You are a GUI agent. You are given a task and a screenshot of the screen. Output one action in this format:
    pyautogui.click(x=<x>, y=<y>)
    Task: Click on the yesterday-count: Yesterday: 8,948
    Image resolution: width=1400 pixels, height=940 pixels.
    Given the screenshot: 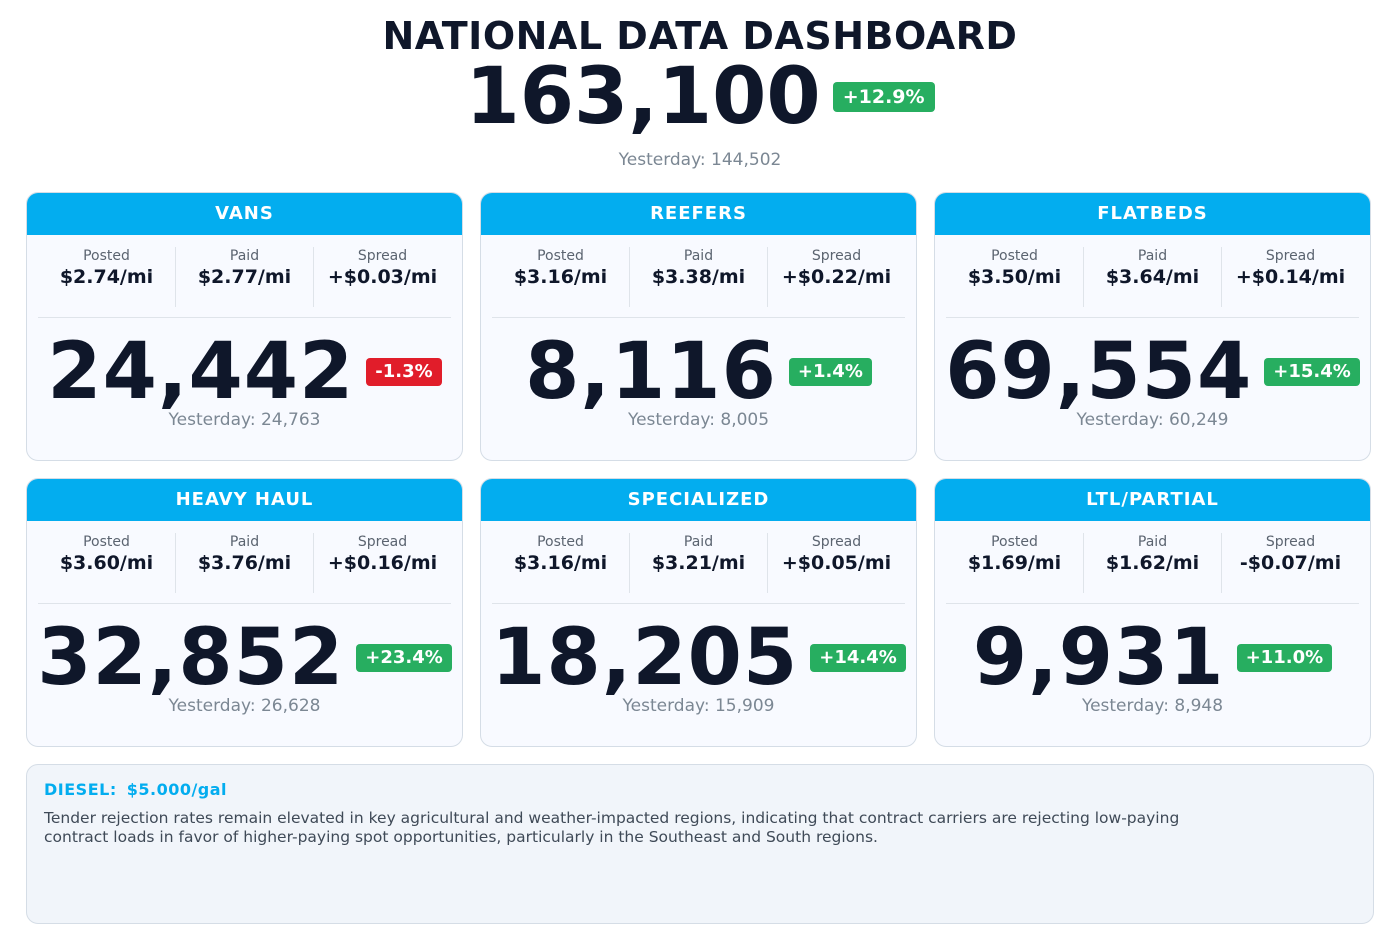 What is the action you would take?
    pyautogui.click(x=1152, y=706)
    